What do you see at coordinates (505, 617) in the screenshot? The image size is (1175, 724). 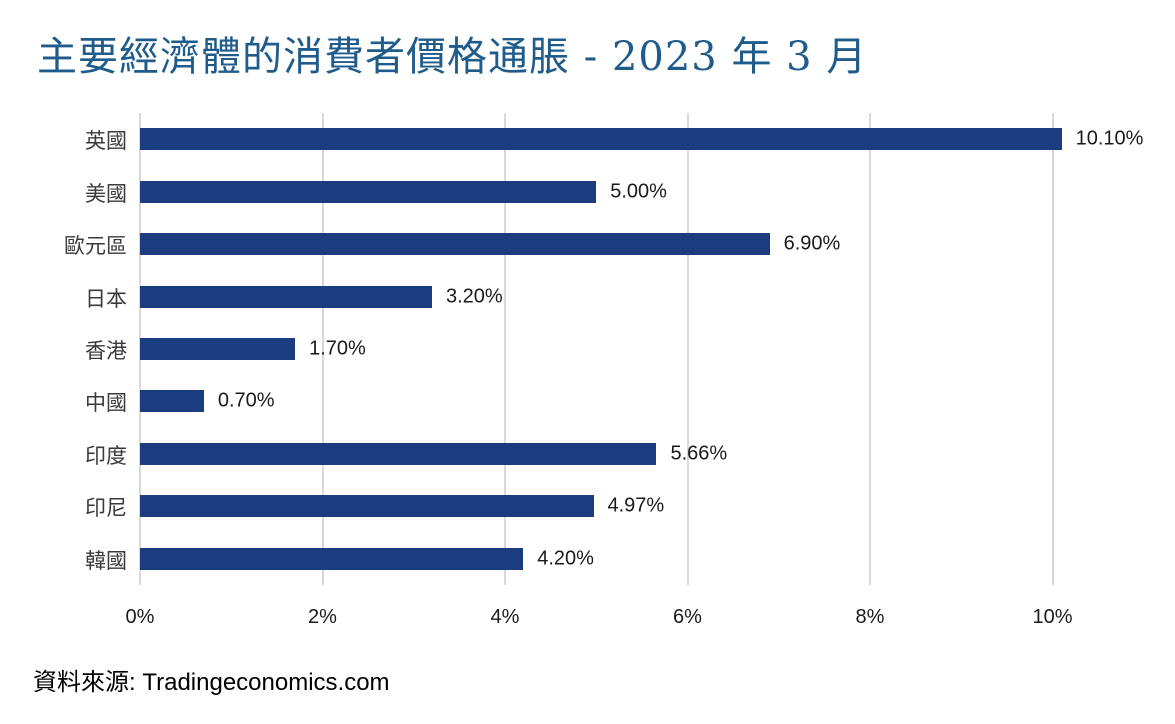 I see `x-tick-label: 4%` at bounding box center [505, 617].